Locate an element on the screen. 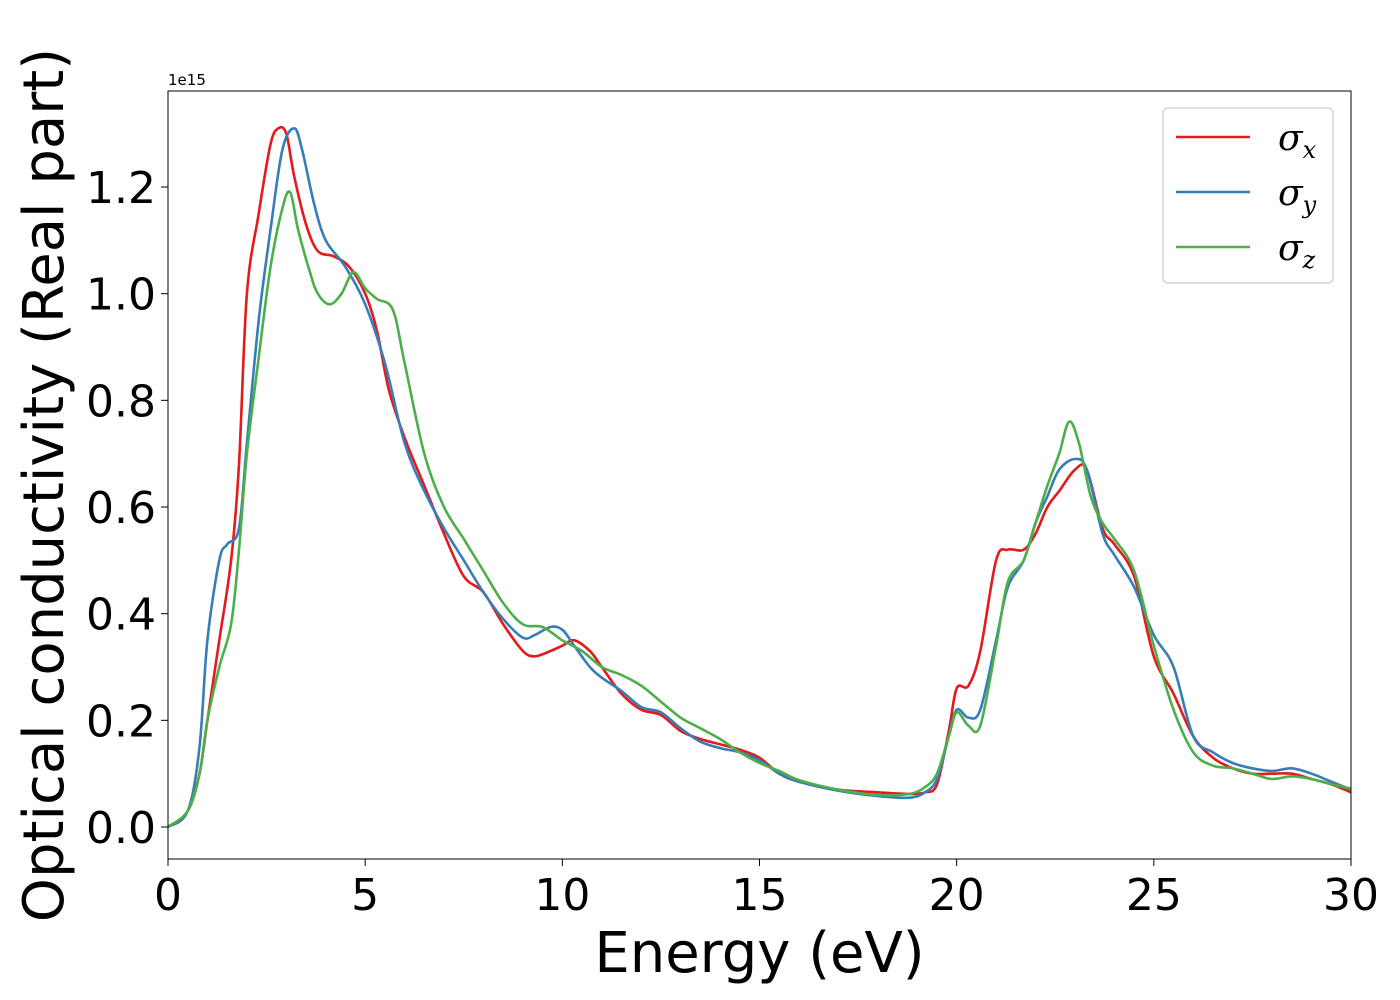 The width and height of the screenshot is (1400, 1000). y-tick-label: 1.2 is located at coordinates (121, 188).